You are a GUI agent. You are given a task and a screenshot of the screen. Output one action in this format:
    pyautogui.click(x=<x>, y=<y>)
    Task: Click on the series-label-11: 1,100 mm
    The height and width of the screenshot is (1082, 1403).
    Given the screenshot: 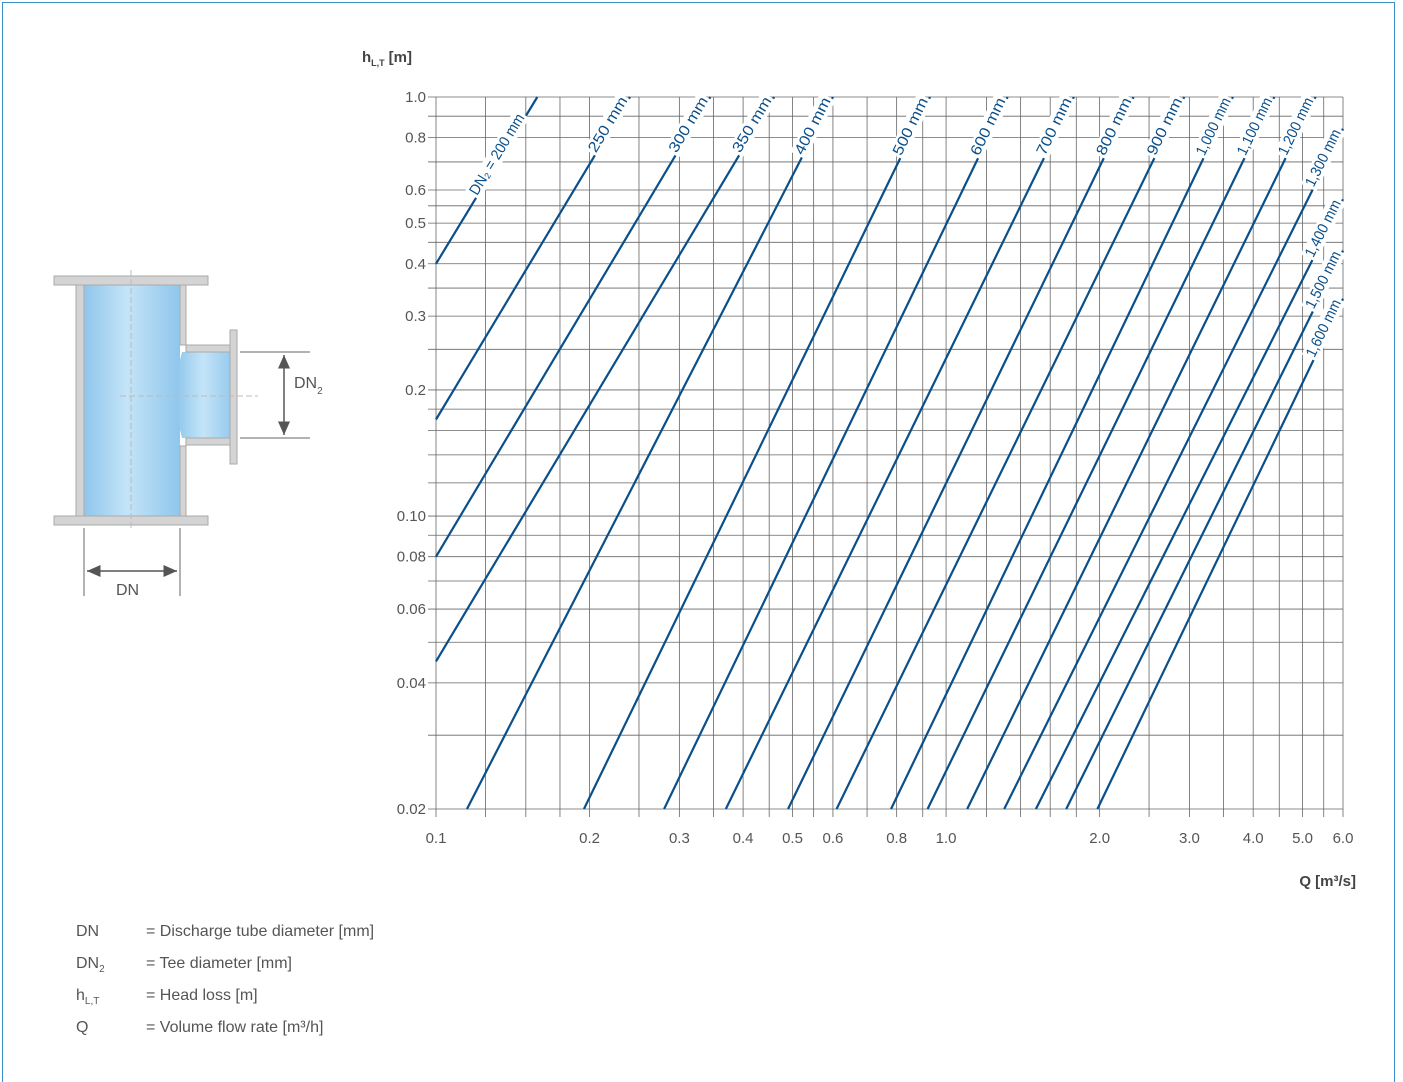 What is the action you would take?
    pyautogui.click(x=1255, y=126)
    